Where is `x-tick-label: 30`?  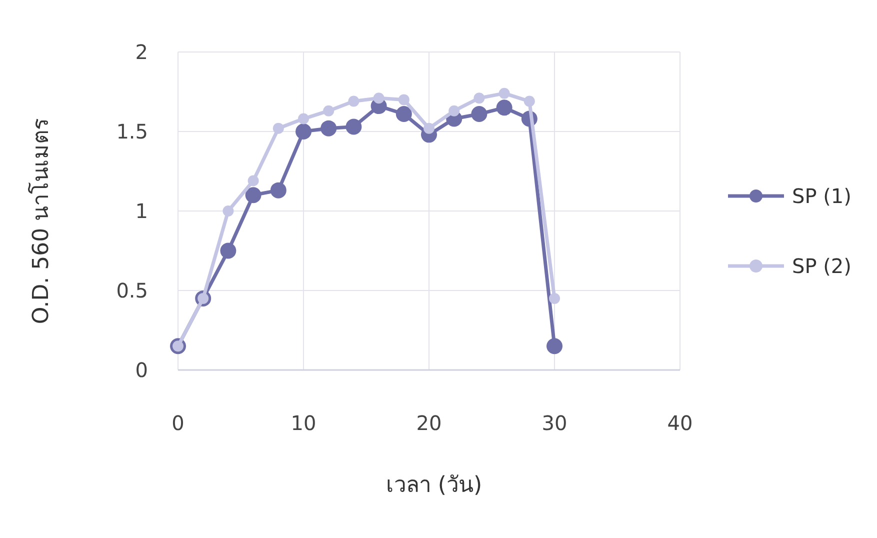
x-tick-label: 30 is located at coordinates (555, 423).